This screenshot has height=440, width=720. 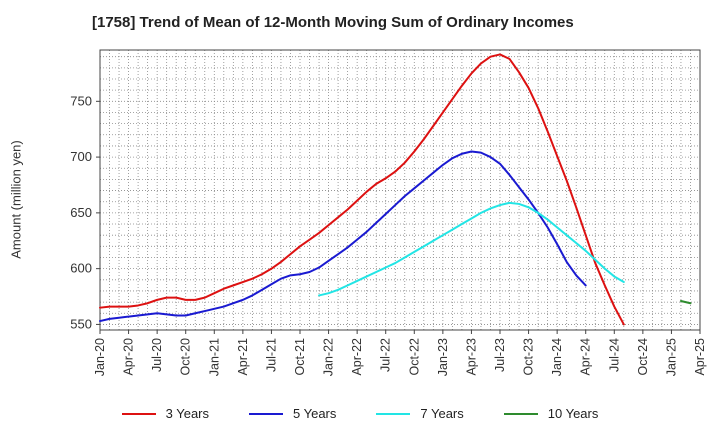 I want to click on x-tick-label: Apr-23, so click(x=471, y=357).